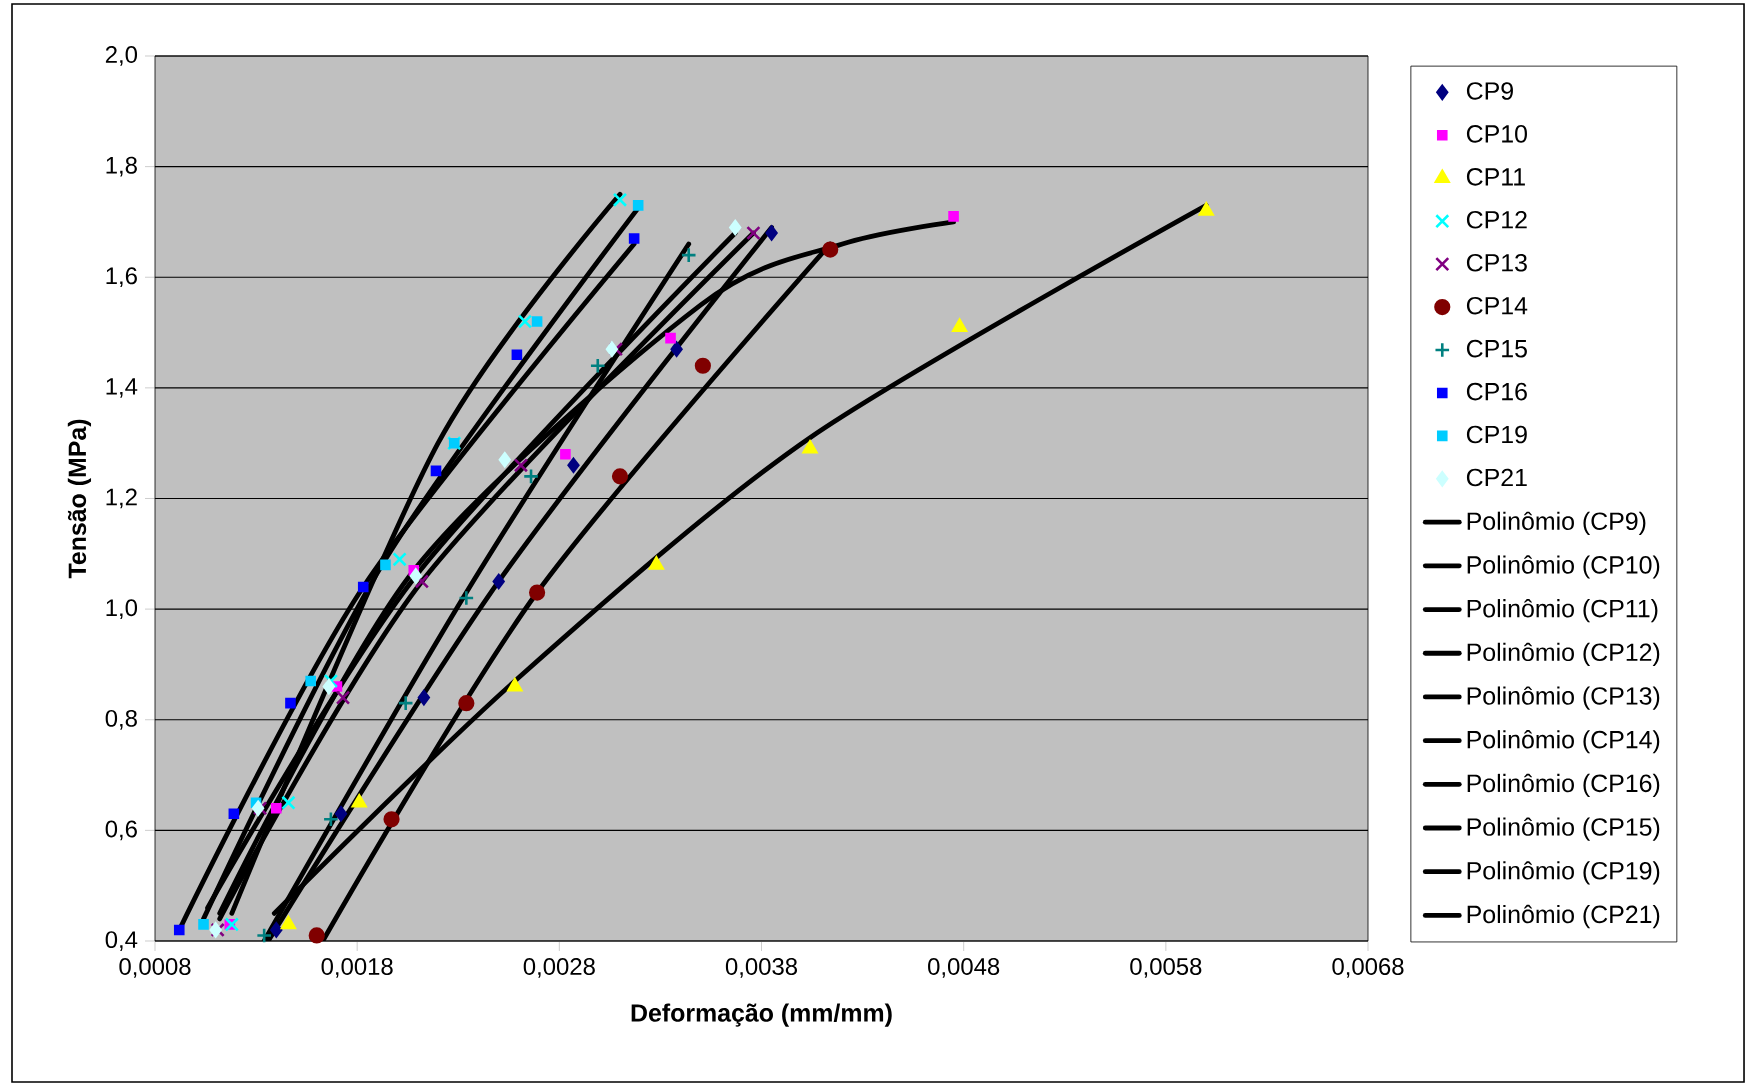 The image size is (1748, 1086). What do you see at coordinates (964, 968) in the screenshot?
I see `x-tick-label: 0,0048` at bounding box center [964, 968].